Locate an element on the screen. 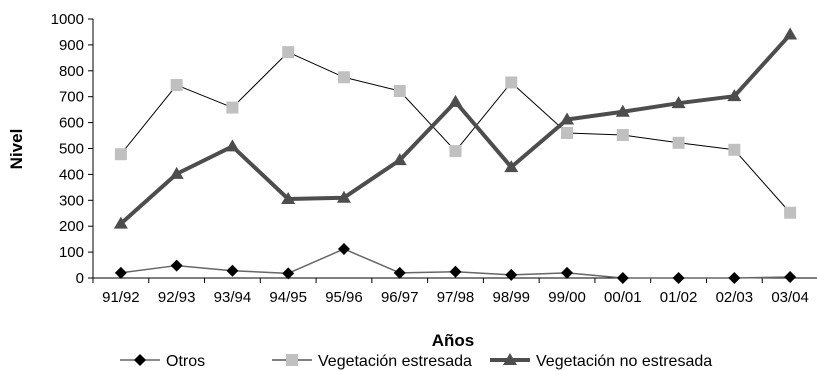 The height and width of the screenshot is (371, 817). y-tick-label: 600 is located at coordinates (71, 123).